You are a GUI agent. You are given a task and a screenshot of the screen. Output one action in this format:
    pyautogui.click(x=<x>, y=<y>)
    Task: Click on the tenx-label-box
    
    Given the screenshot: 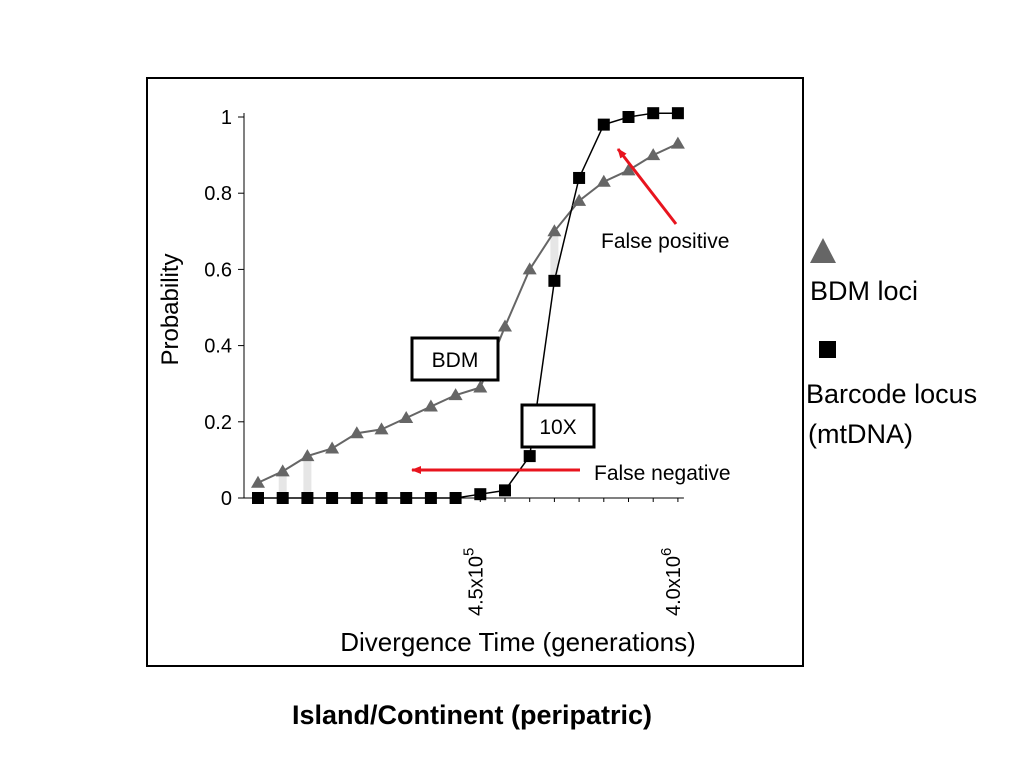 What is the action you would take?
    pyautogui.click(x=558, y=426)
    